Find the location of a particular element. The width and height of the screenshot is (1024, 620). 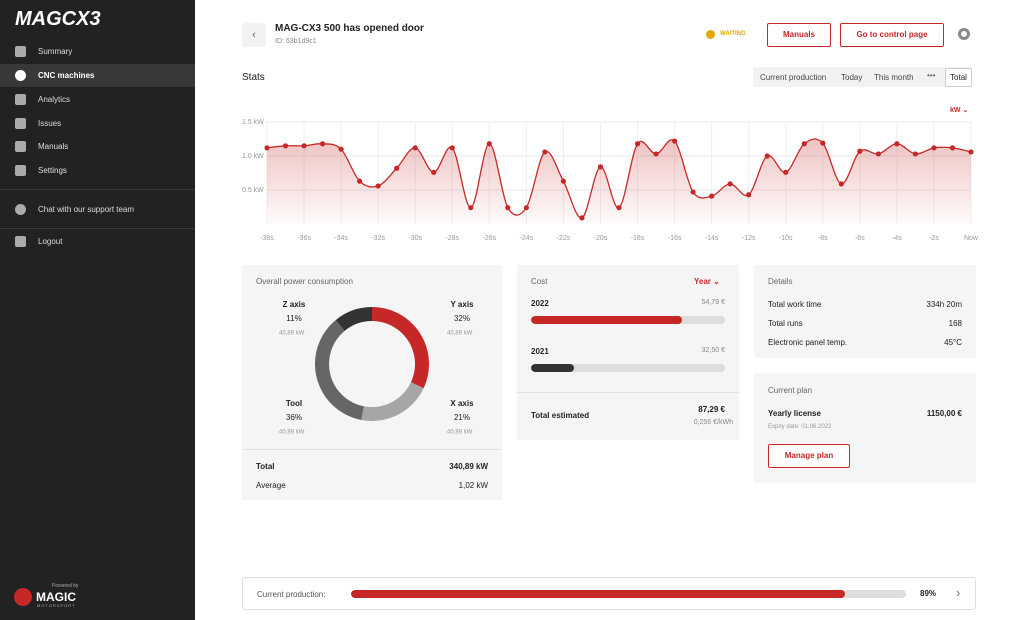

production-value: 89% is located at coordinates (928, 593).